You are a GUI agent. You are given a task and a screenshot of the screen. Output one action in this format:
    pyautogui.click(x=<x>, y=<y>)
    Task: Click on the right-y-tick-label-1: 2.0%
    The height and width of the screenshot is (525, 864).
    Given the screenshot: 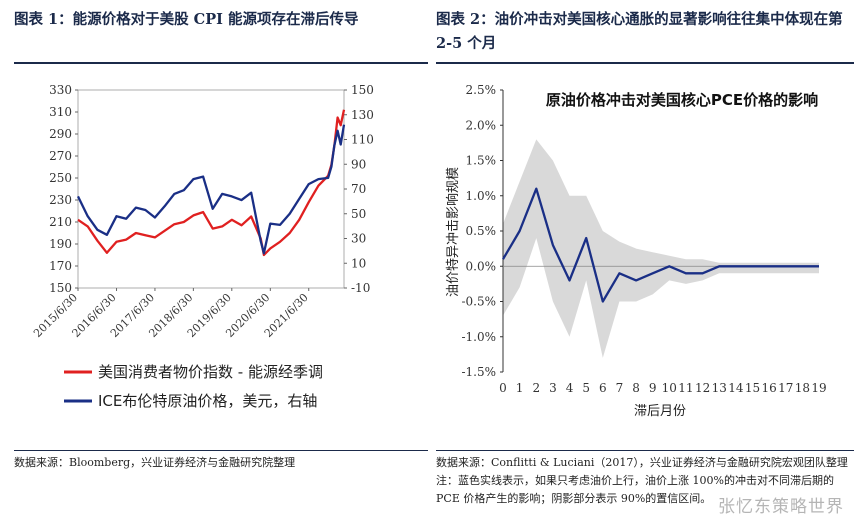 What is the action you would take?
    pyautogui.click(x=481, y=125)
    